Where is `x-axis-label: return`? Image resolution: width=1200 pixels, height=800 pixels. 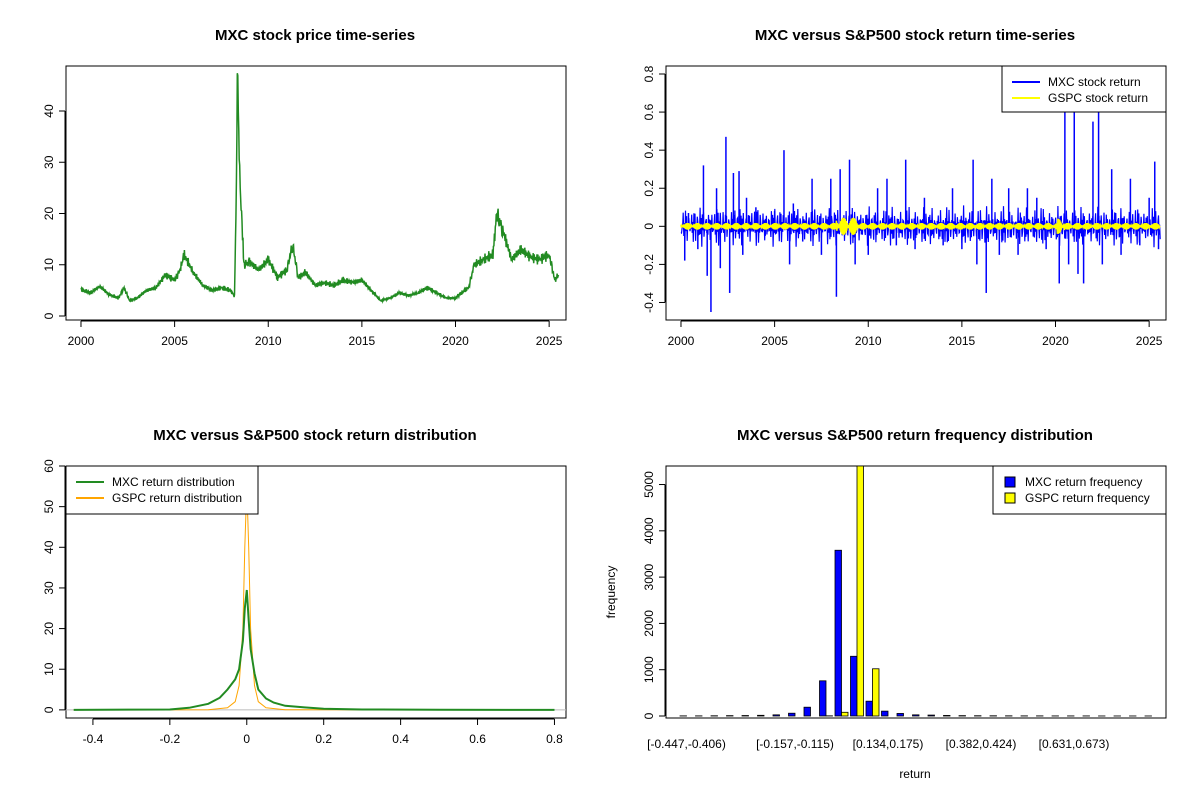 x-axis-label: return is located at coordinates (914, 774).